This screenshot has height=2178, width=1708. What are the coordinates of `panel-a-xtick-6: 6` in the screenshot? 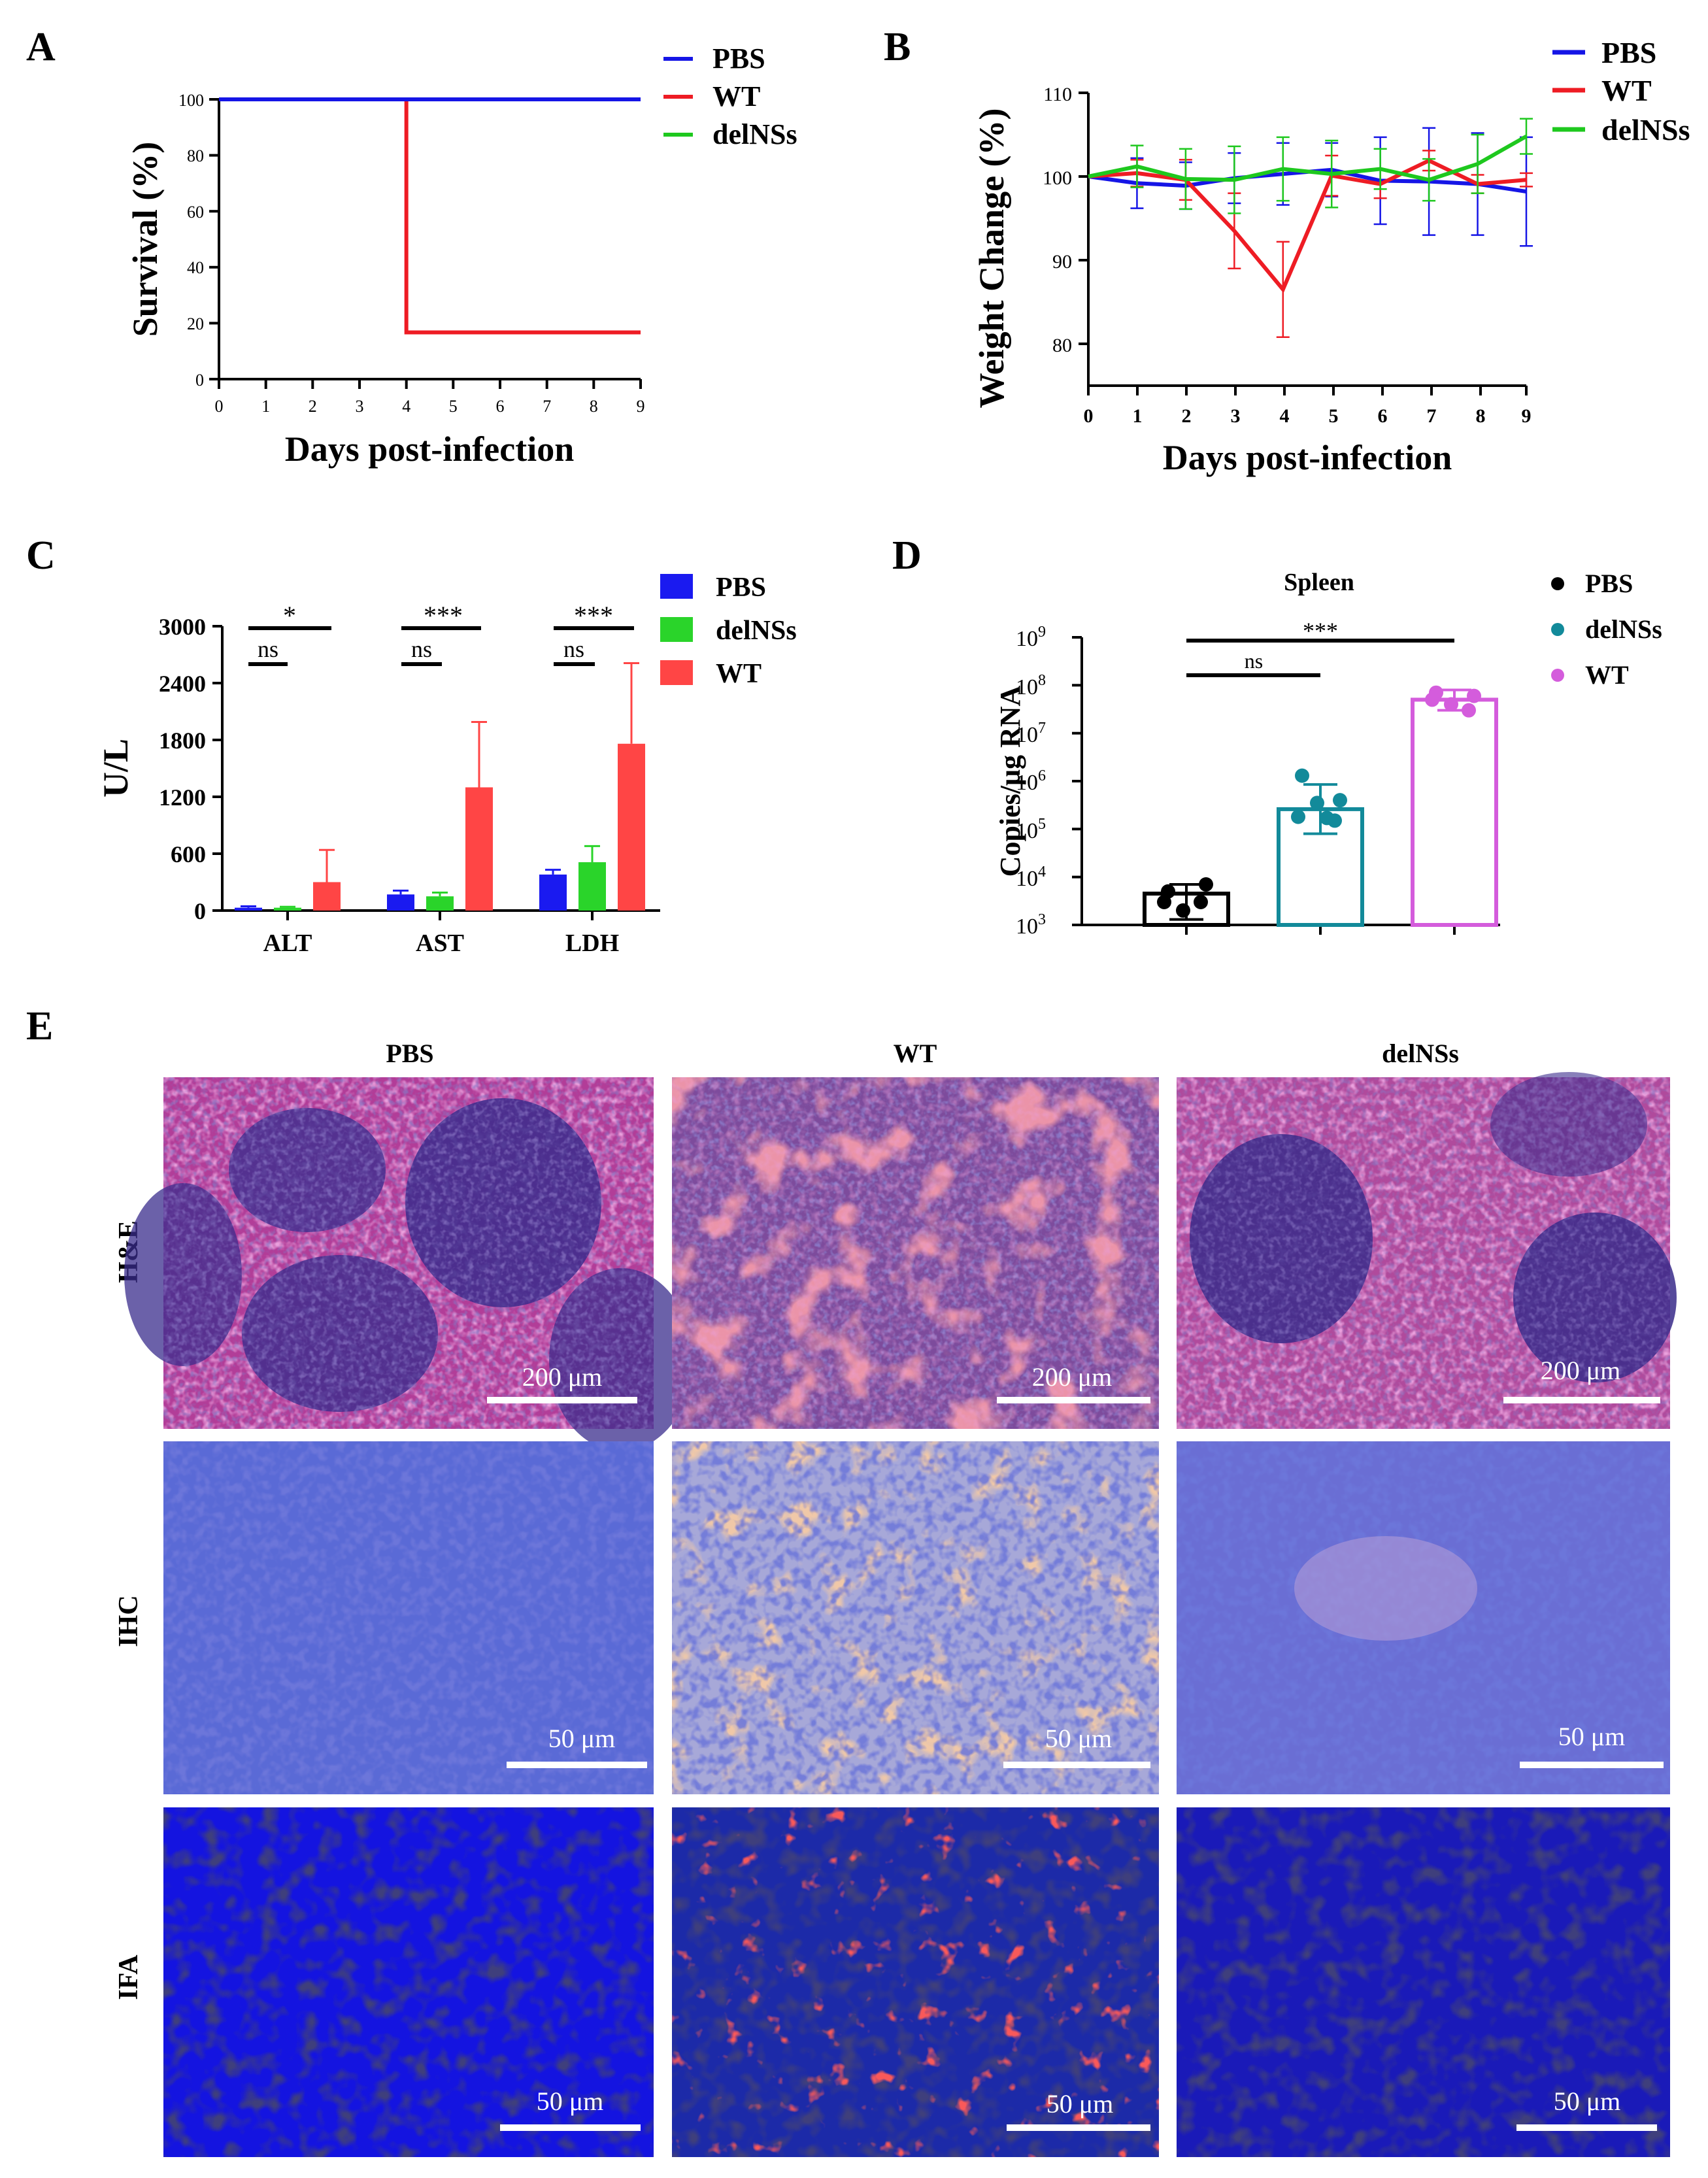 It's located at (500, 397).